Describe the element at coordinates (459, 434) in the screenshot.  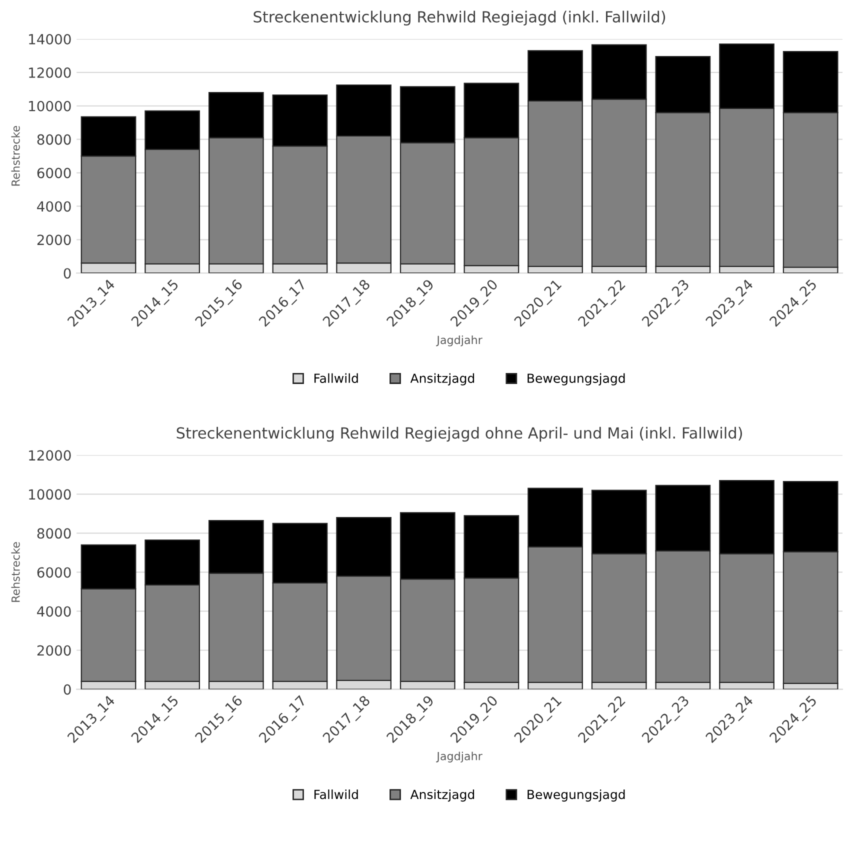
I see `chart-title: Streckenentwicklung Rehwild Regiejagd ohne April- und Mai (inkl. Fallwild)` at that location.